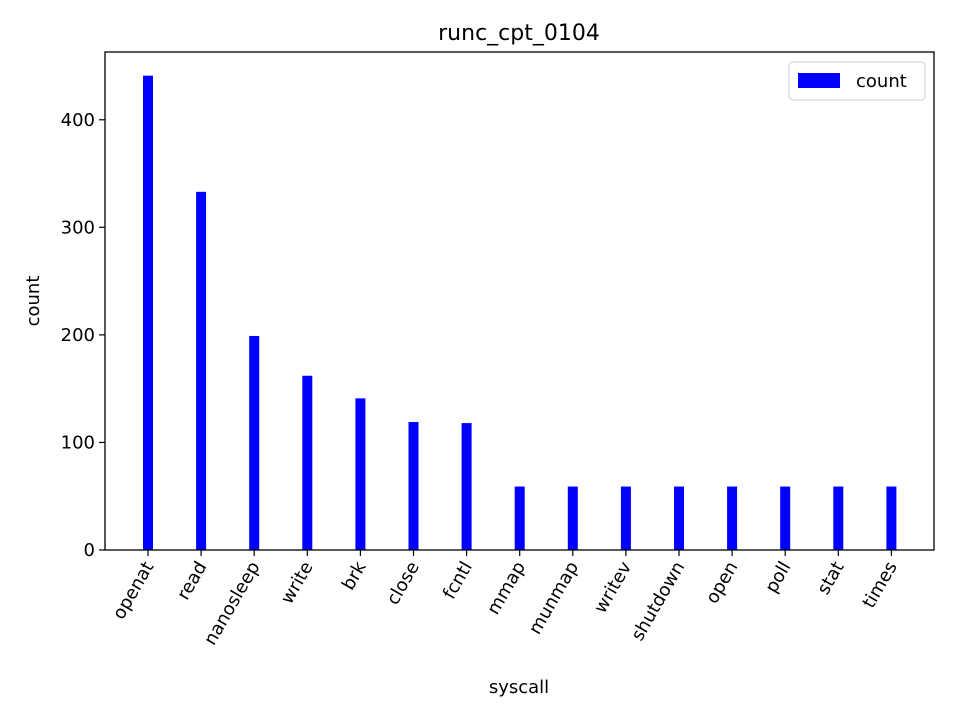 The image size is (960, 720). I want to click on bar-writev, so click(625, 518).